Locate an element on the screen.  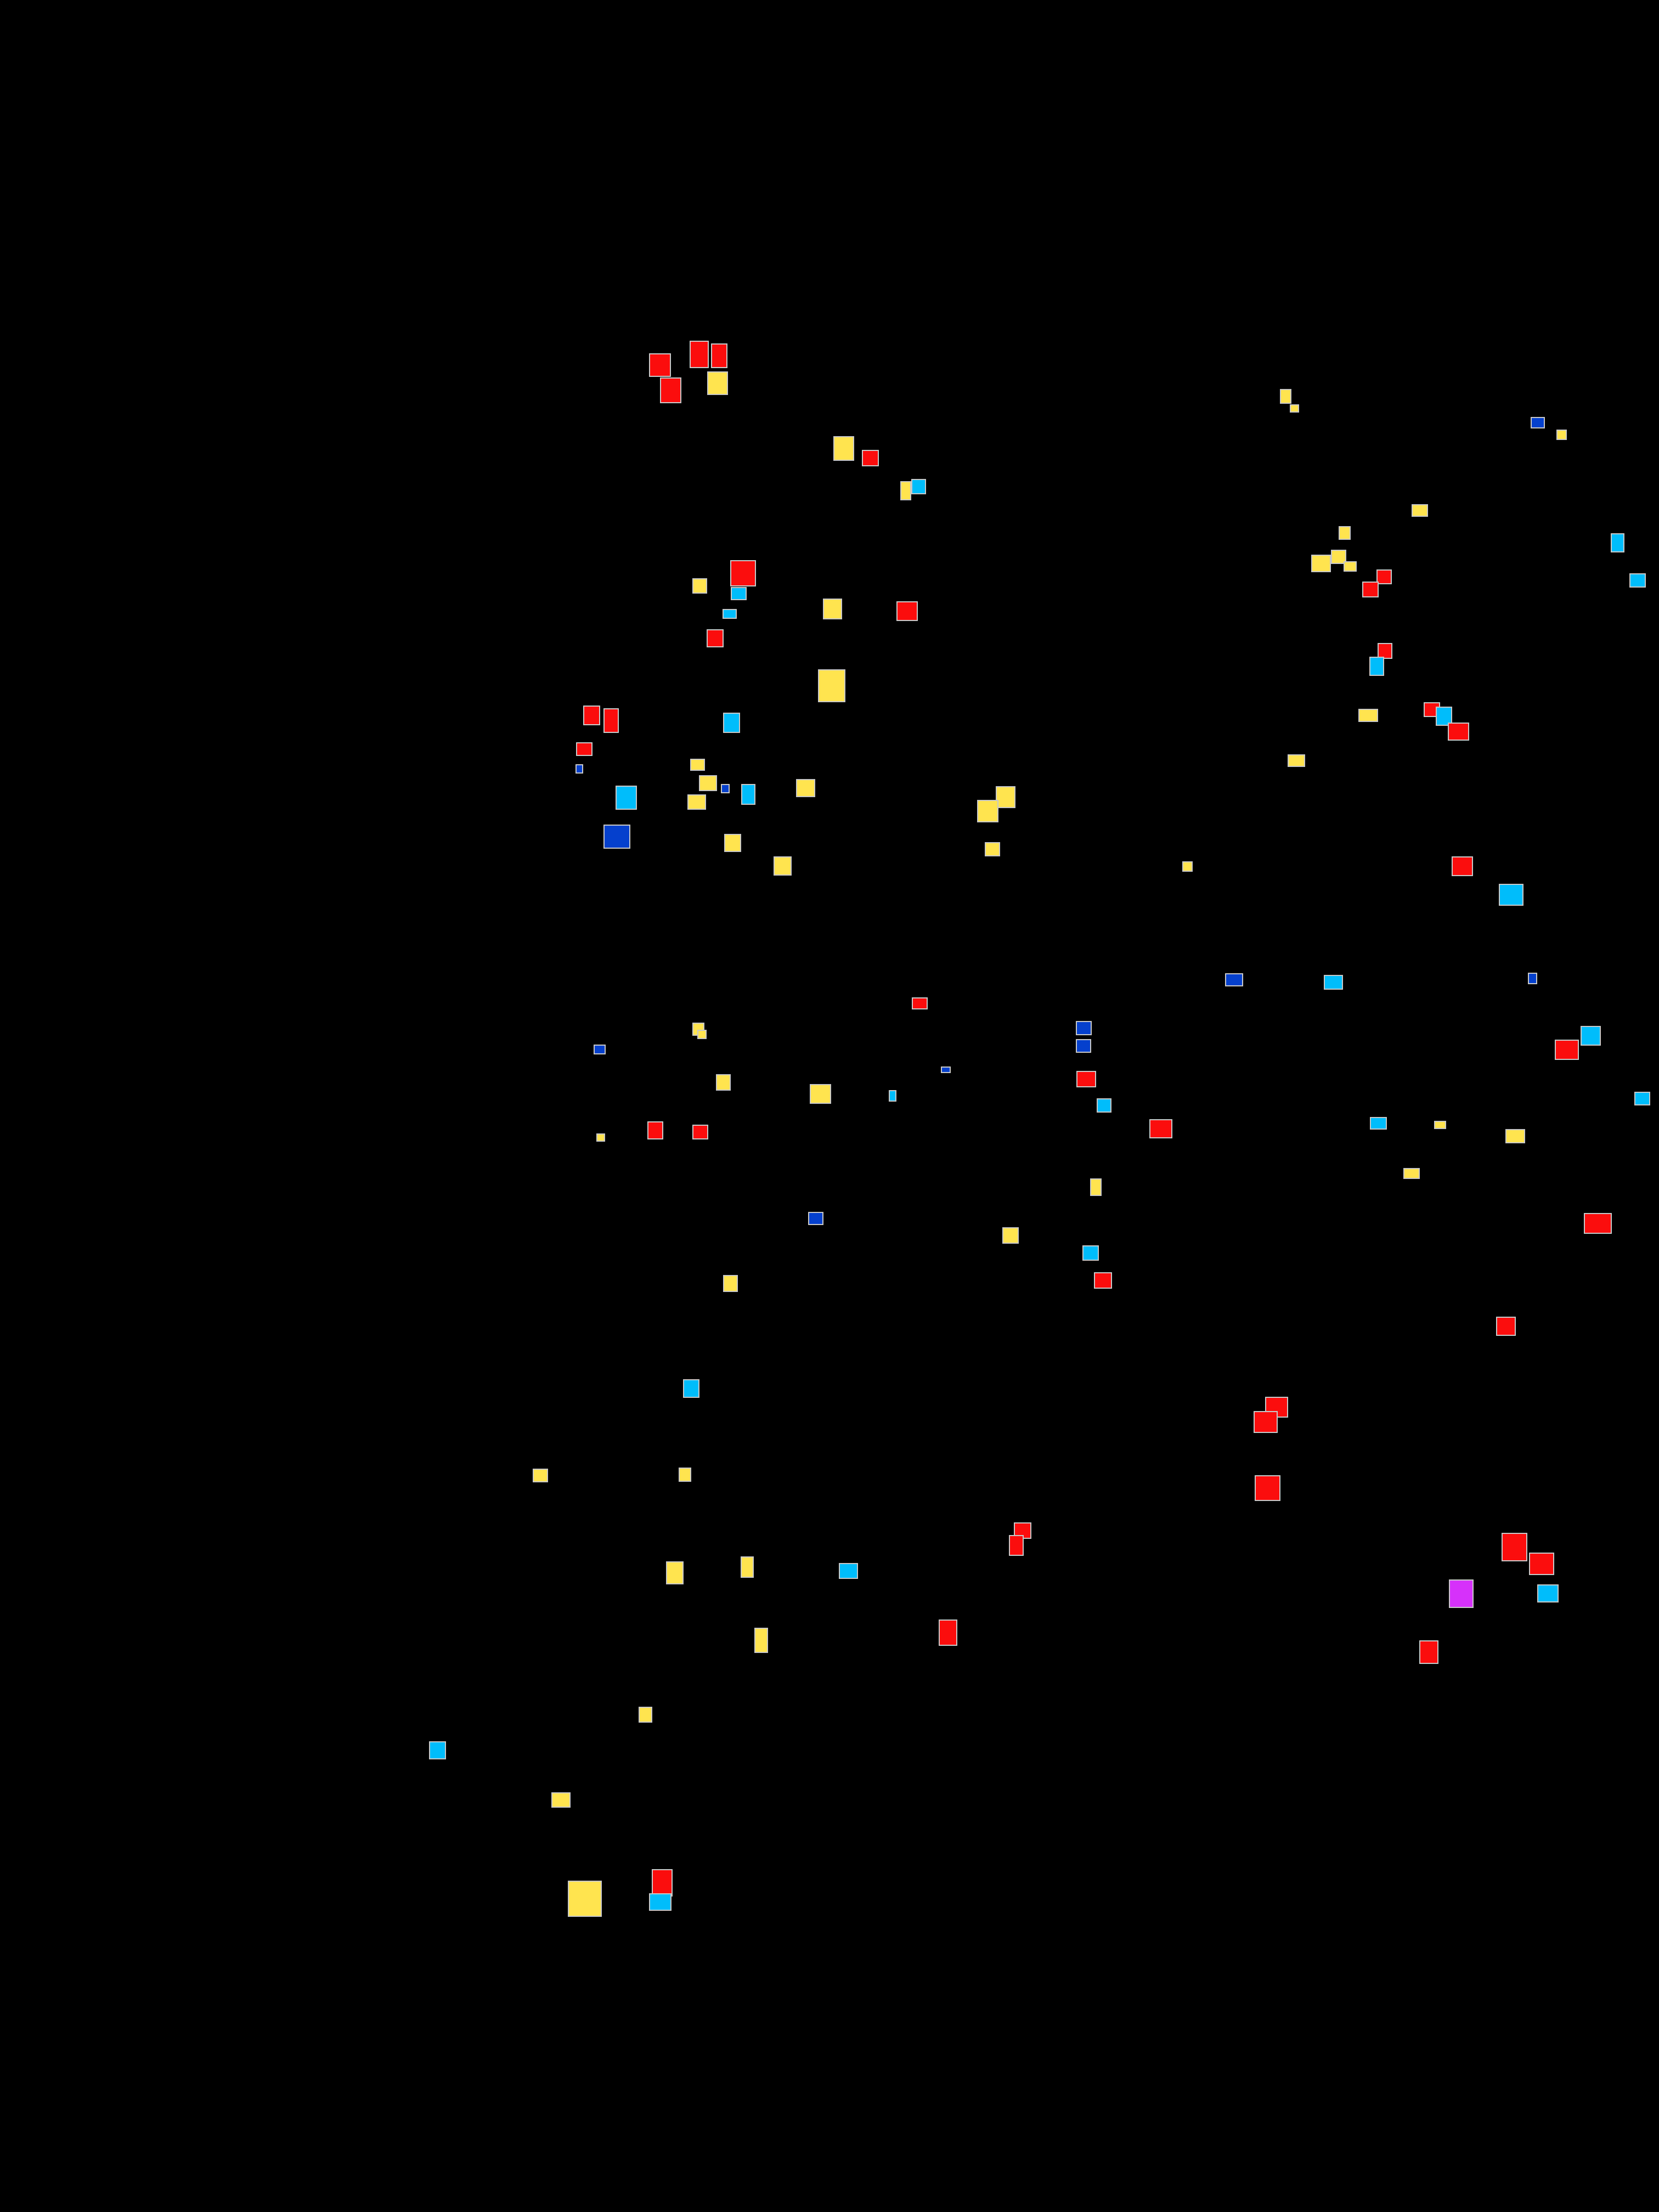
magenta-square is located at coordinates (1462, 1593).